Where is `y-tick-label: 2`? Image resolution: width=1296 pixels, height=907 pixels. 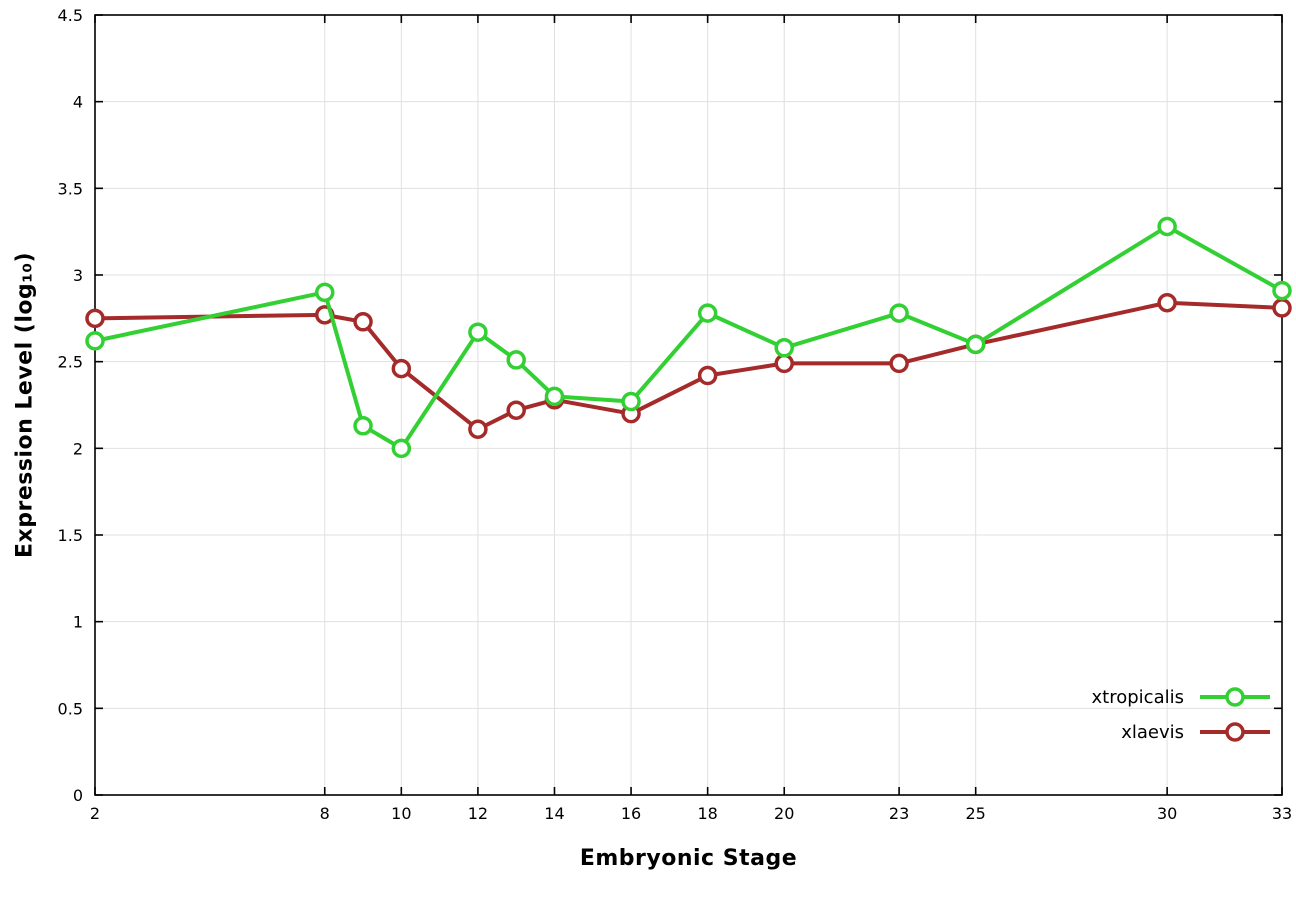 y-tick-label: 2 is located at coordinates (78, 448).